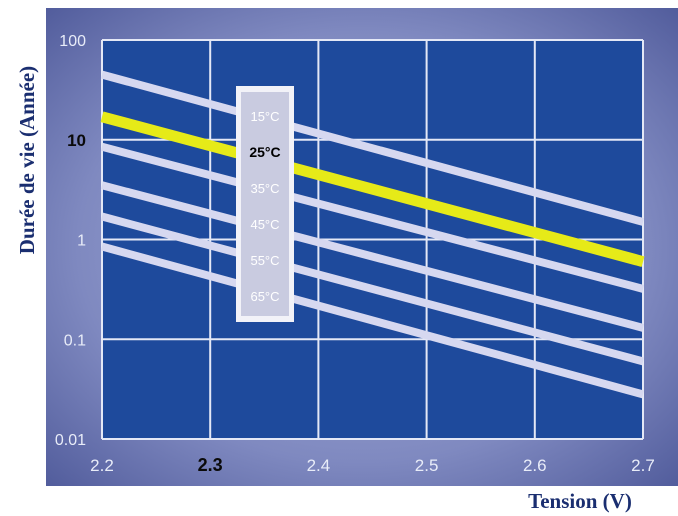 This screenshot has width=678, height=516. What do you see at coordinates (81, 241) in the screenshot?
I see `y-tick-label: 1` at bounding box center [81, 241].